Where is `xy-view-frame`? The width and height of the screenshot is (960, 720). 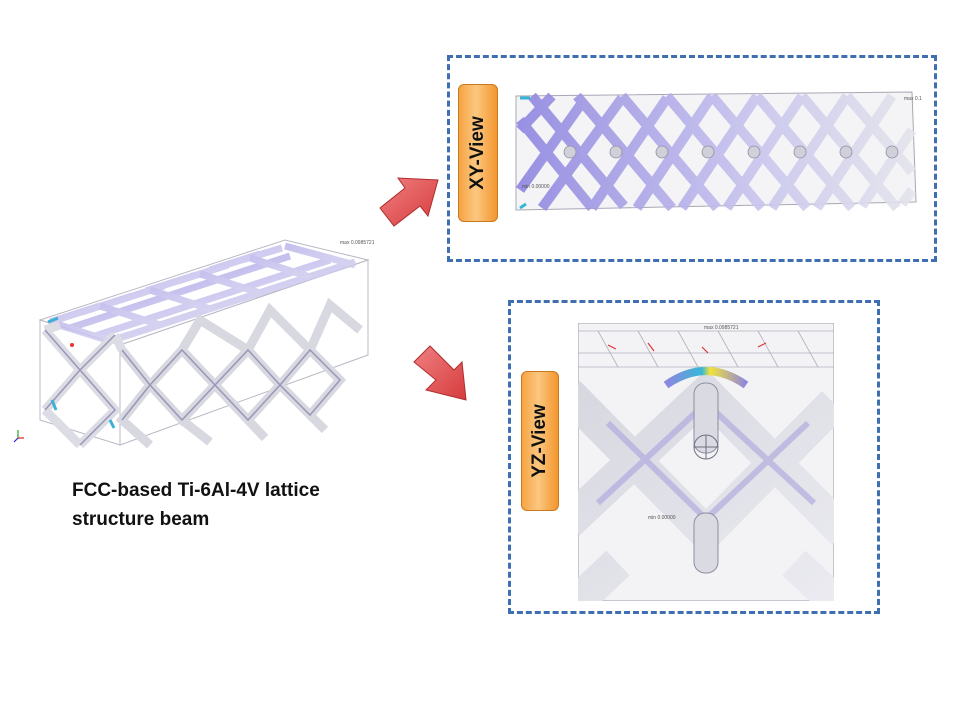
xy-view-frame is located at coordinates (692, 158).